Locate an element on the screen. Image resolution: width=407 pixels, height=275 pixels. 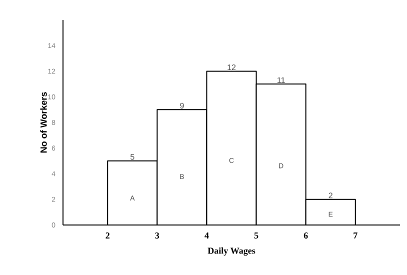
data-label: 5 is located at coordinates (132, 157).